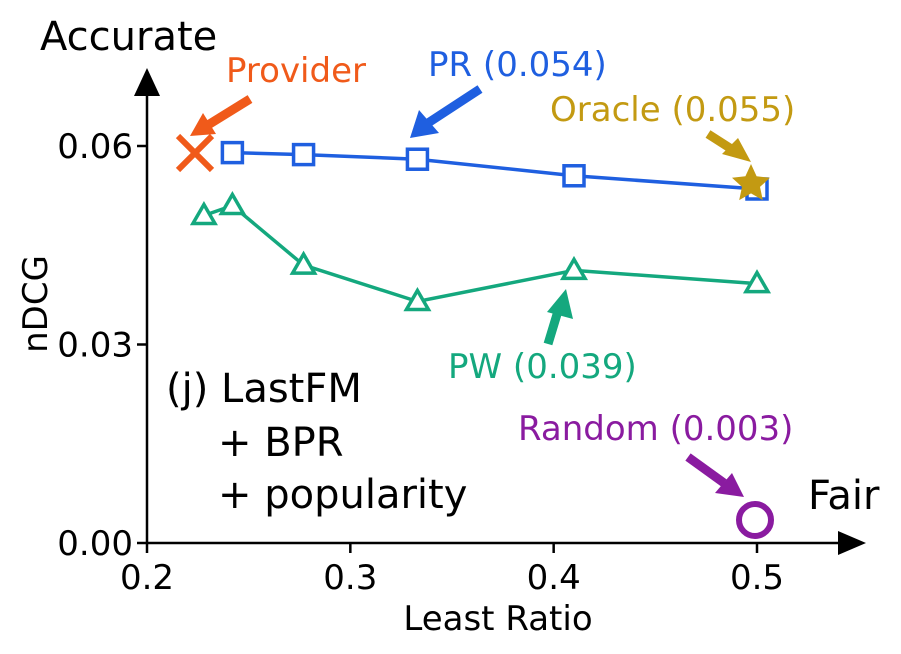  I want to click on random-circle-marker, so click(755, 520).